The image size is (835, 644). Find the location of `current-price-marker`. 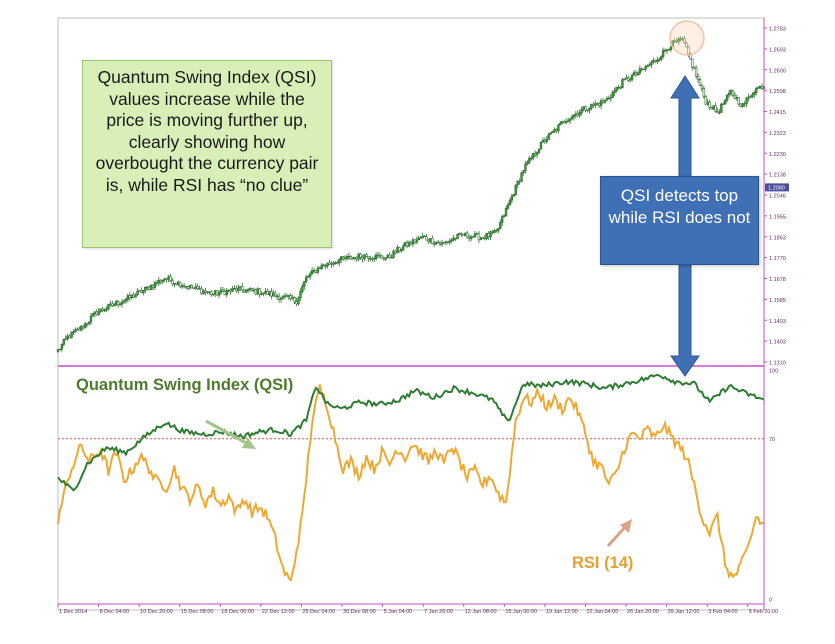

current-price-marker is located at coordinates (777, 187).